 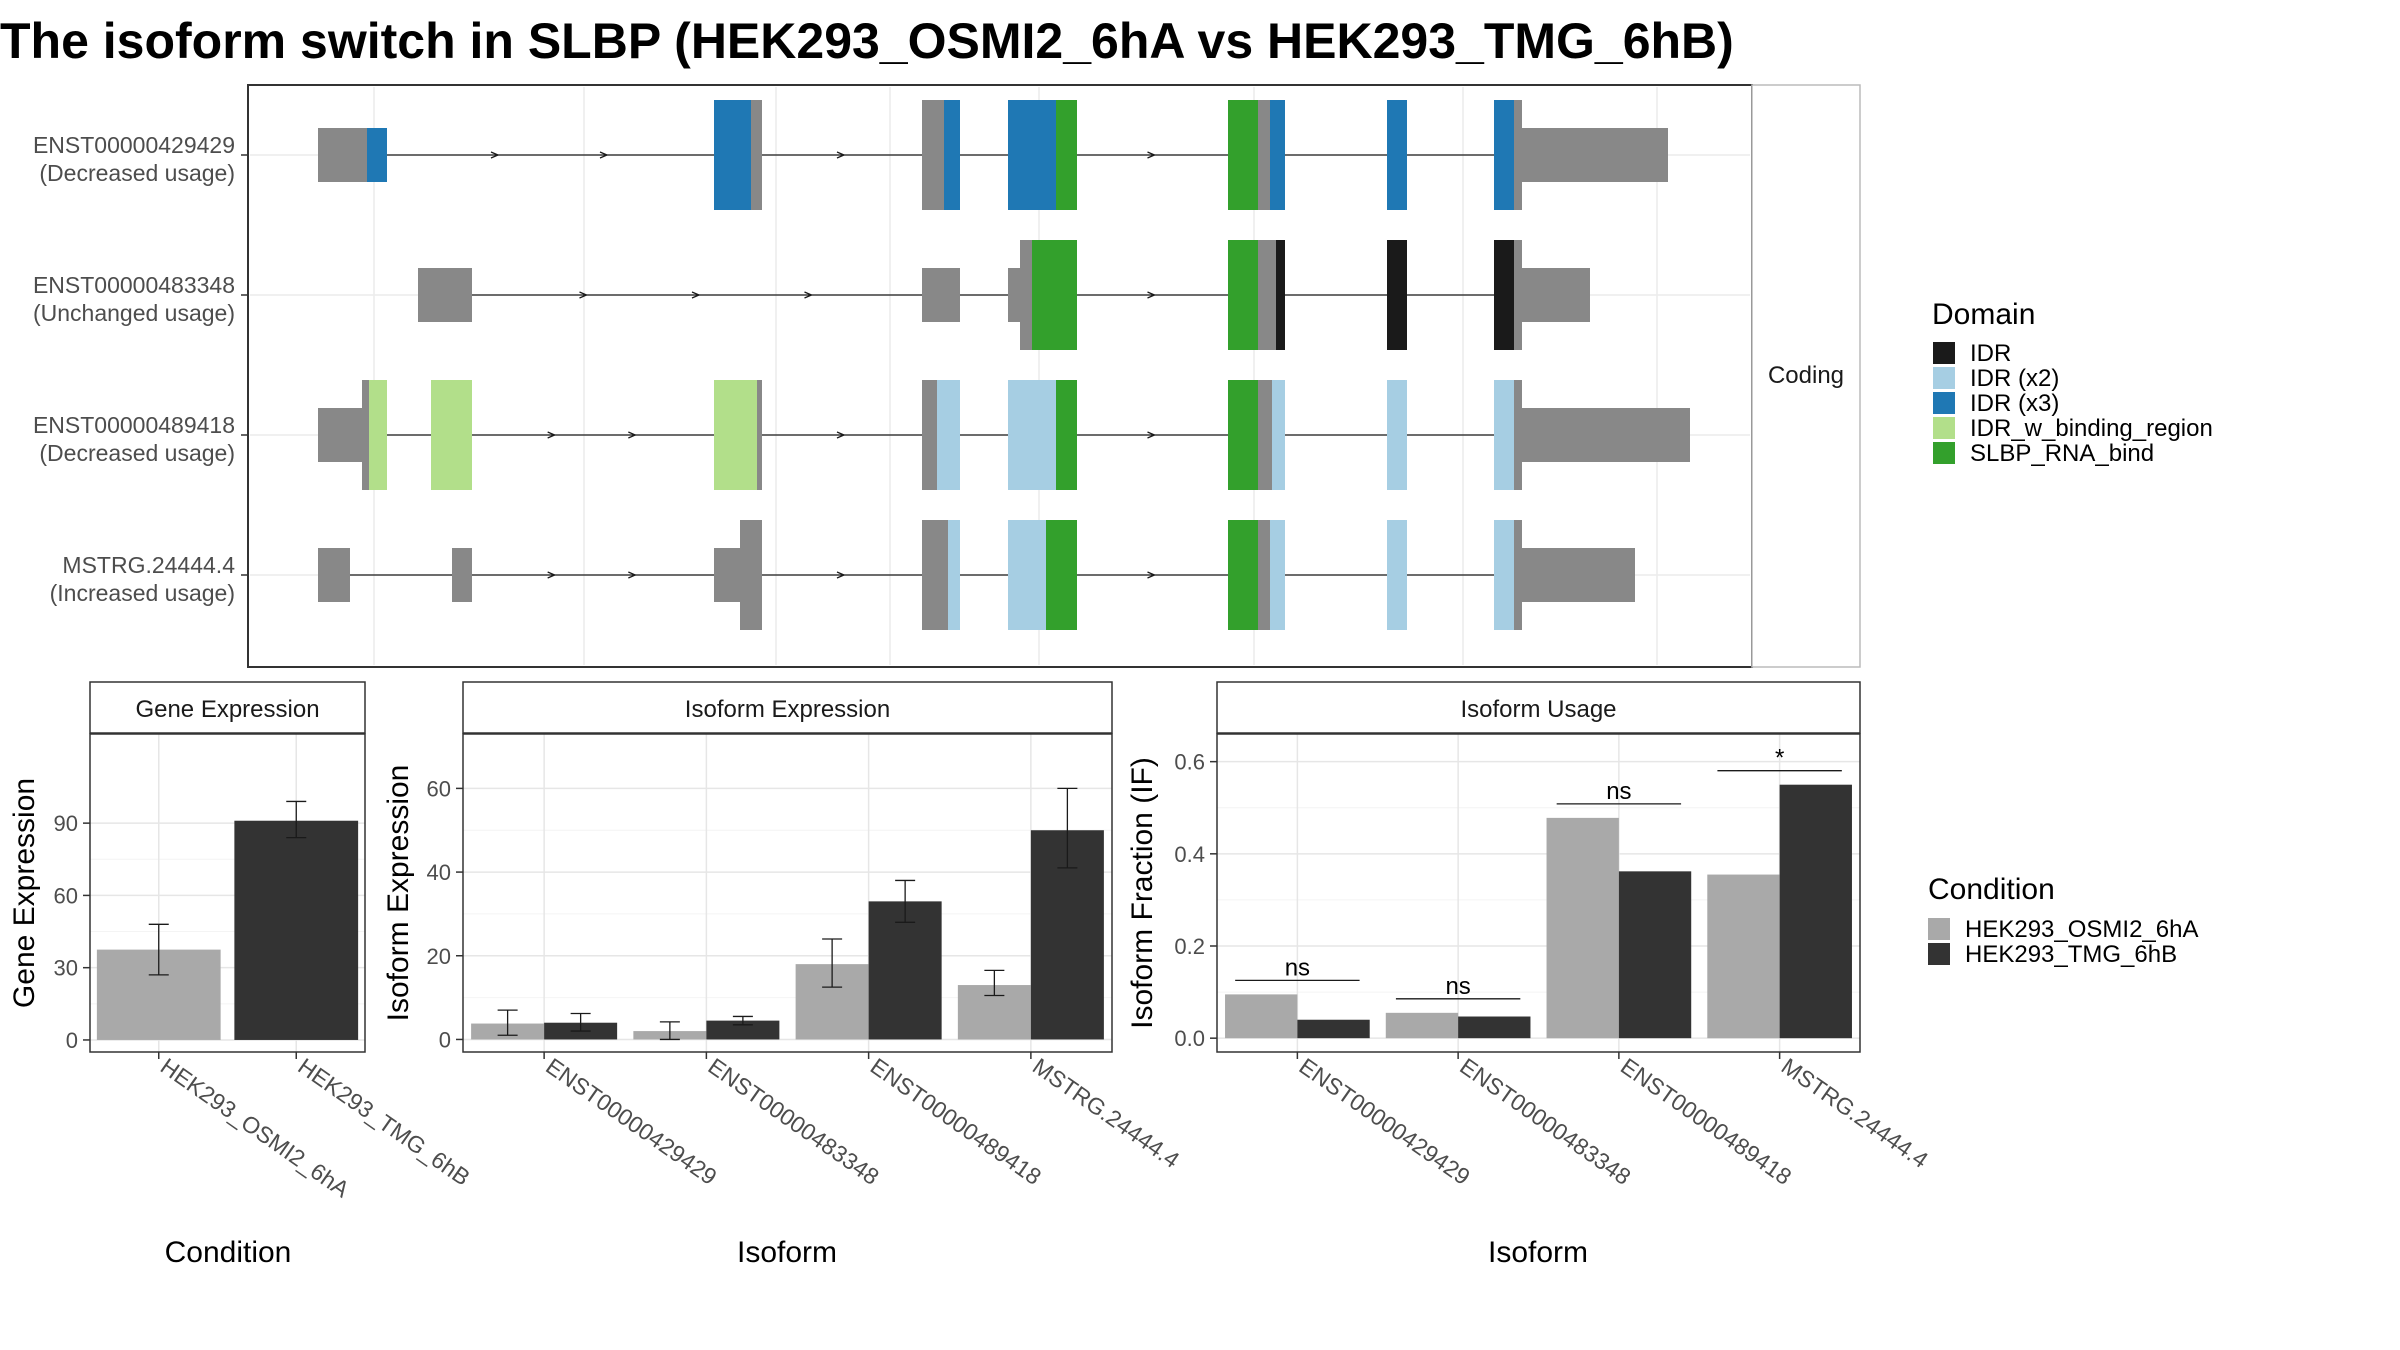 What do you see at coordinates (134, 425) in the screenshot?
I see `isoform-id-label: ENST00000489418` at bounding box center [134, 425].